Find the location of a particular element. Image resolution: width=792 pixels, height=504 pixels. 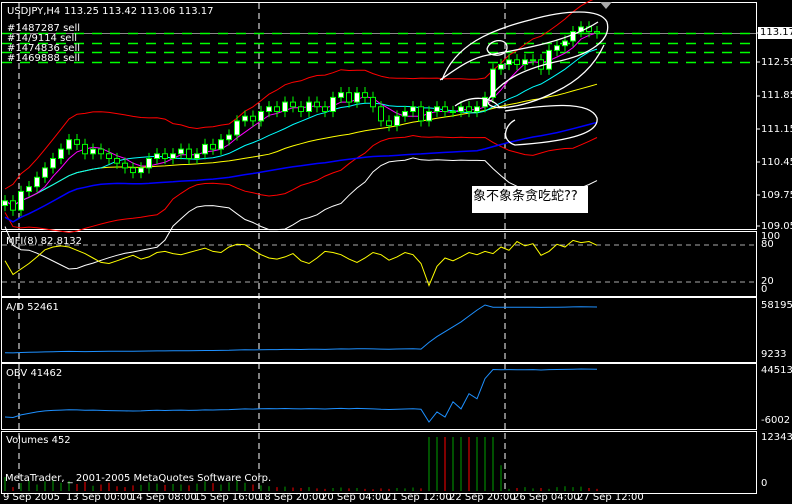

price-tick: 112.55 is located at coordinates (776, 62).